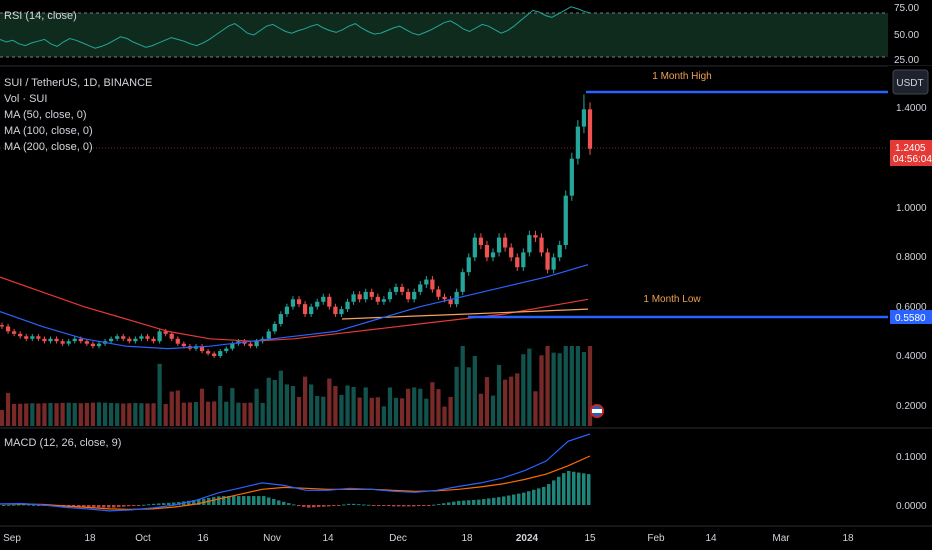 The height and width of the screenshot is (550, 932). Describe the element at coordinates (910, 148) in the screenshot. I see `last-price-value: 1.2405` at that location.